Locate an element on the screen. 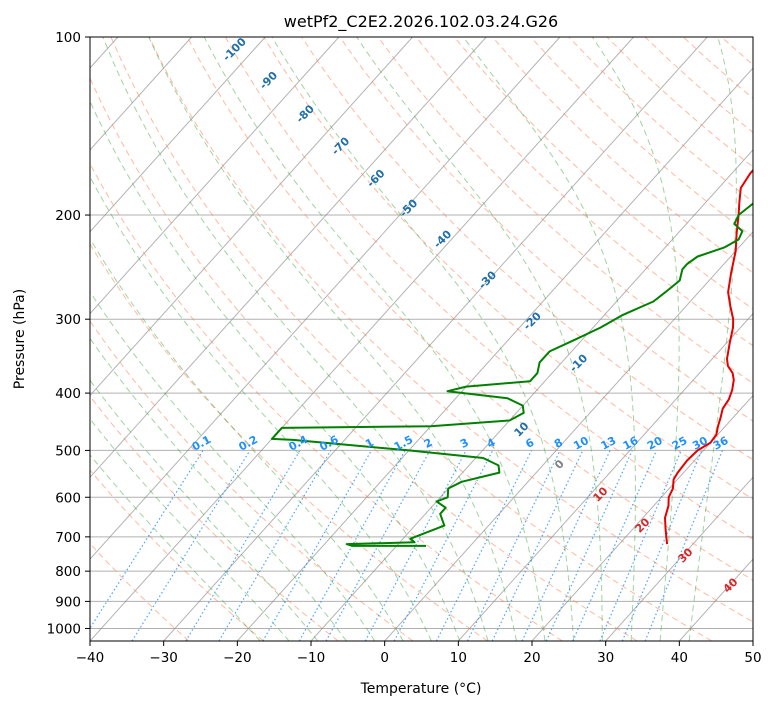 The width and height of the screenshot is (775, 708). mixing-ratio-label: 1 is located at coordinates (369, 443).